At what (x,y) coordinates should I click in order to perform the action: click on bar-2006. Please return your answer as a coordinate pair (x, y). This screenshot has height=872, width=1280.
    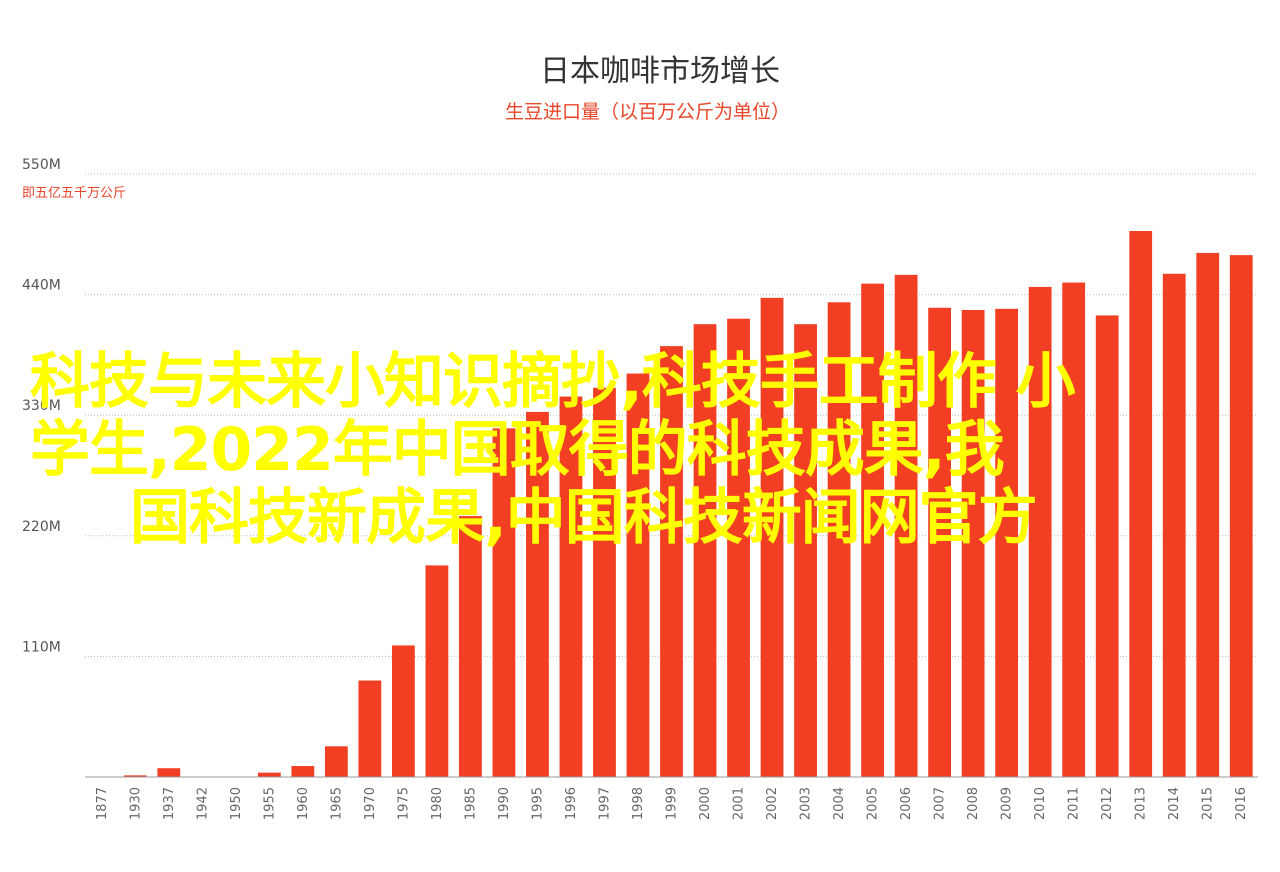
    Looking at the image, I should click on (906, 525).